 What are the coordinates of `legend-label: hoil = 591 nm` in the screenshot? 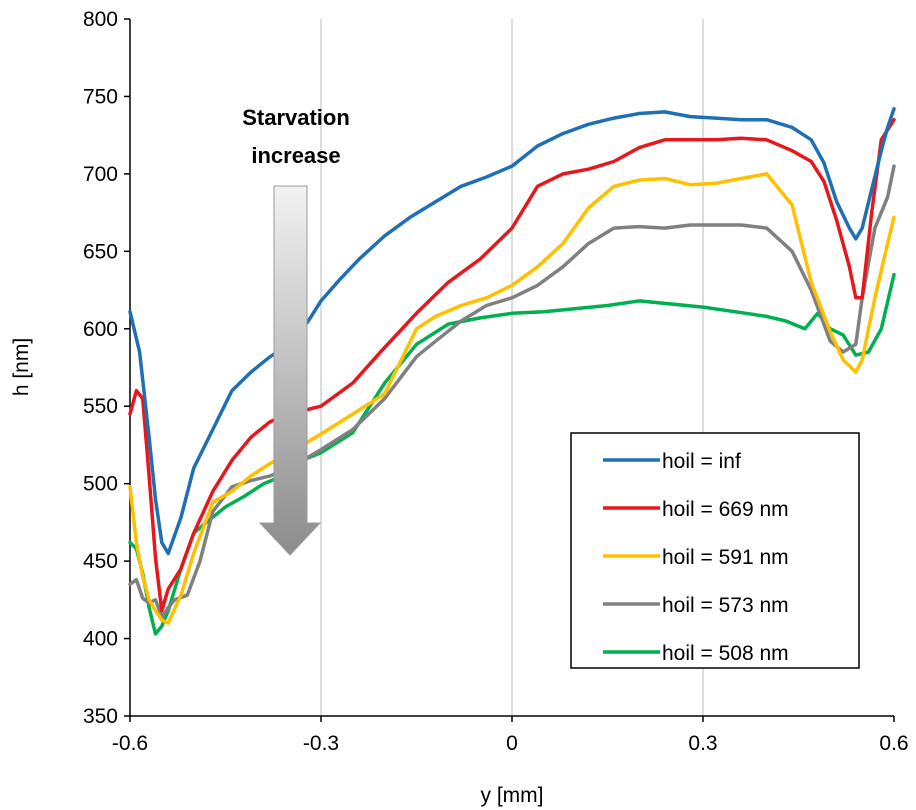 It's located at (725, 557).